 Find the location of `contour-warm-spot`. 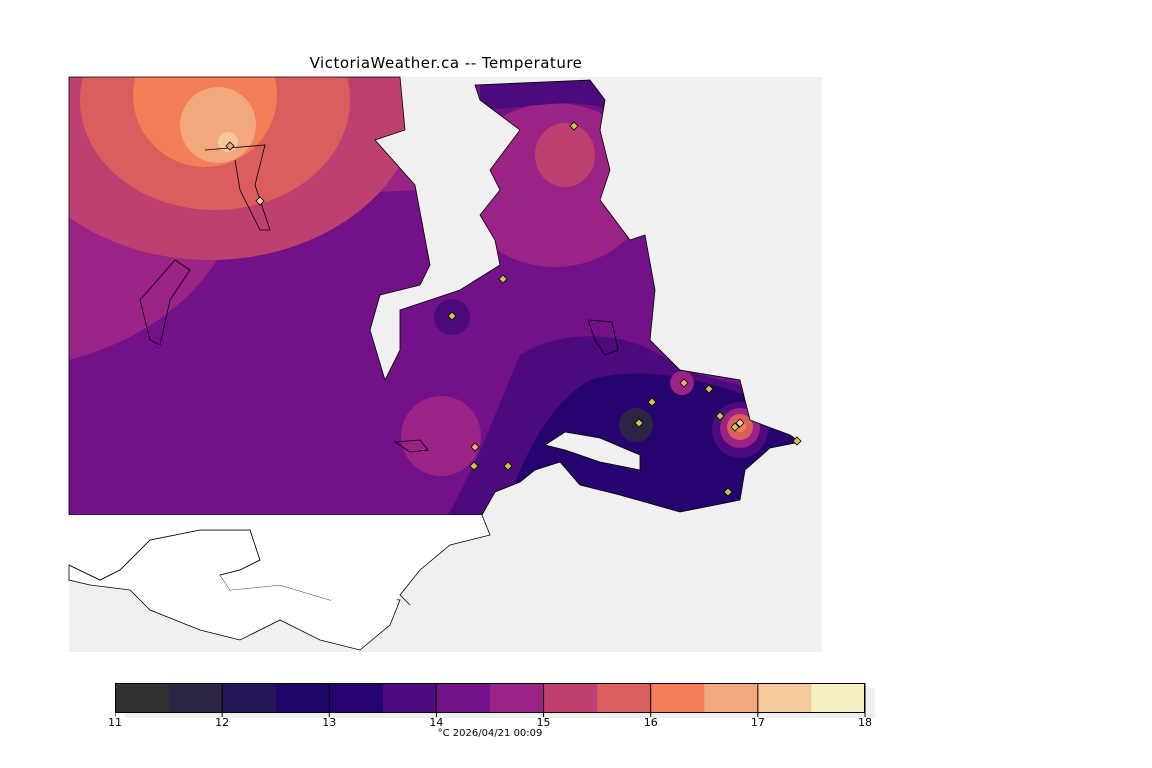

contour-warm-spot is located at coordinates (441, 436).